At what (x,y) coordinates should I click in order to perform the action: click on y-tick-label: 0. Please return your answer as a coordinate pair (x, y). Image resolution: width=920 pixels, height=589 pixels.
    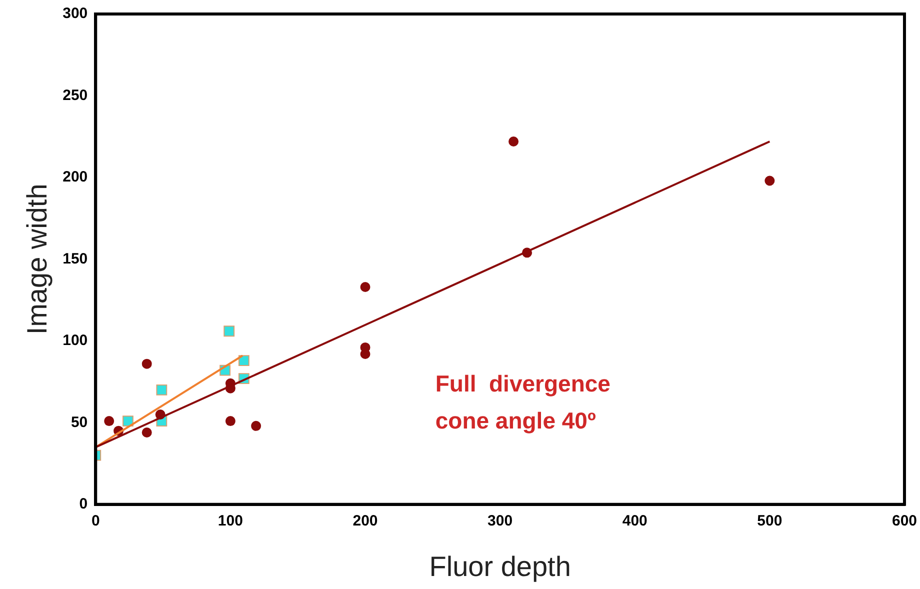
    Looking at the image, I should click on (83, 504).